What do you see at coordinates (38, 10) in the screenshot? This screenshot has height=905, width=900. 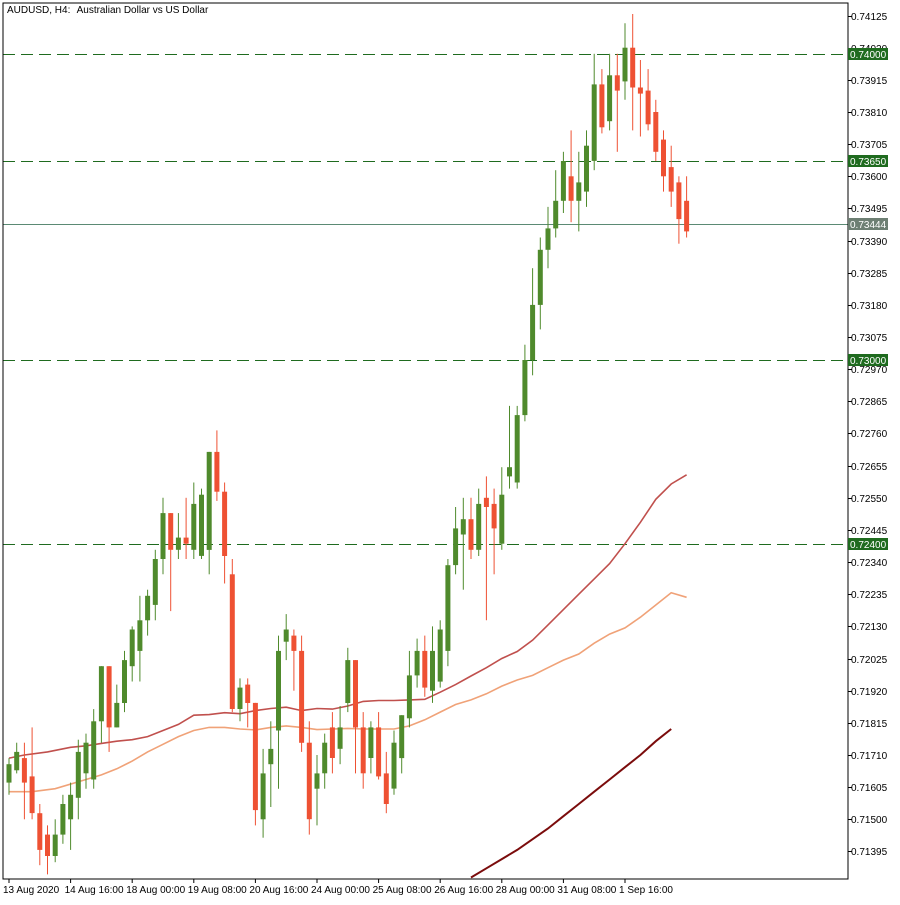 I see `symbol-label: AUDUSD, H4:` at bounding box center [38, 10].